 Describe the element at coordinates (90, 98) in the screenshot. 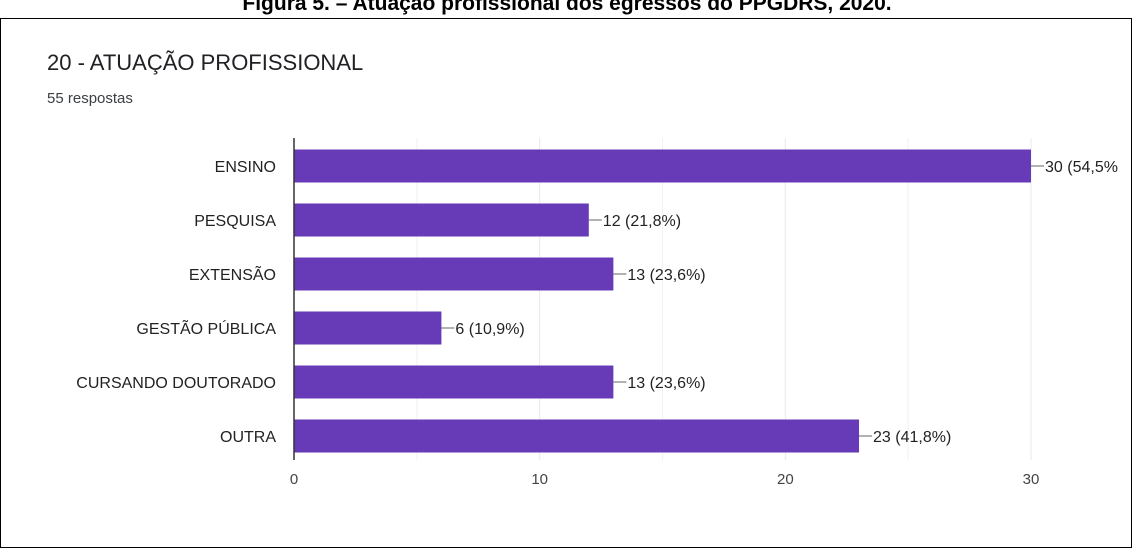

I see `response-count: 55 respostas` at that location.